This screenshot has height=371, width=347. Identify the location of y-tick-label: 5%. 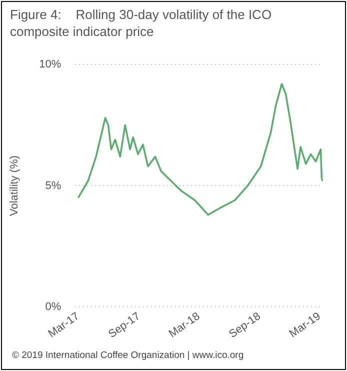
(53, 186).